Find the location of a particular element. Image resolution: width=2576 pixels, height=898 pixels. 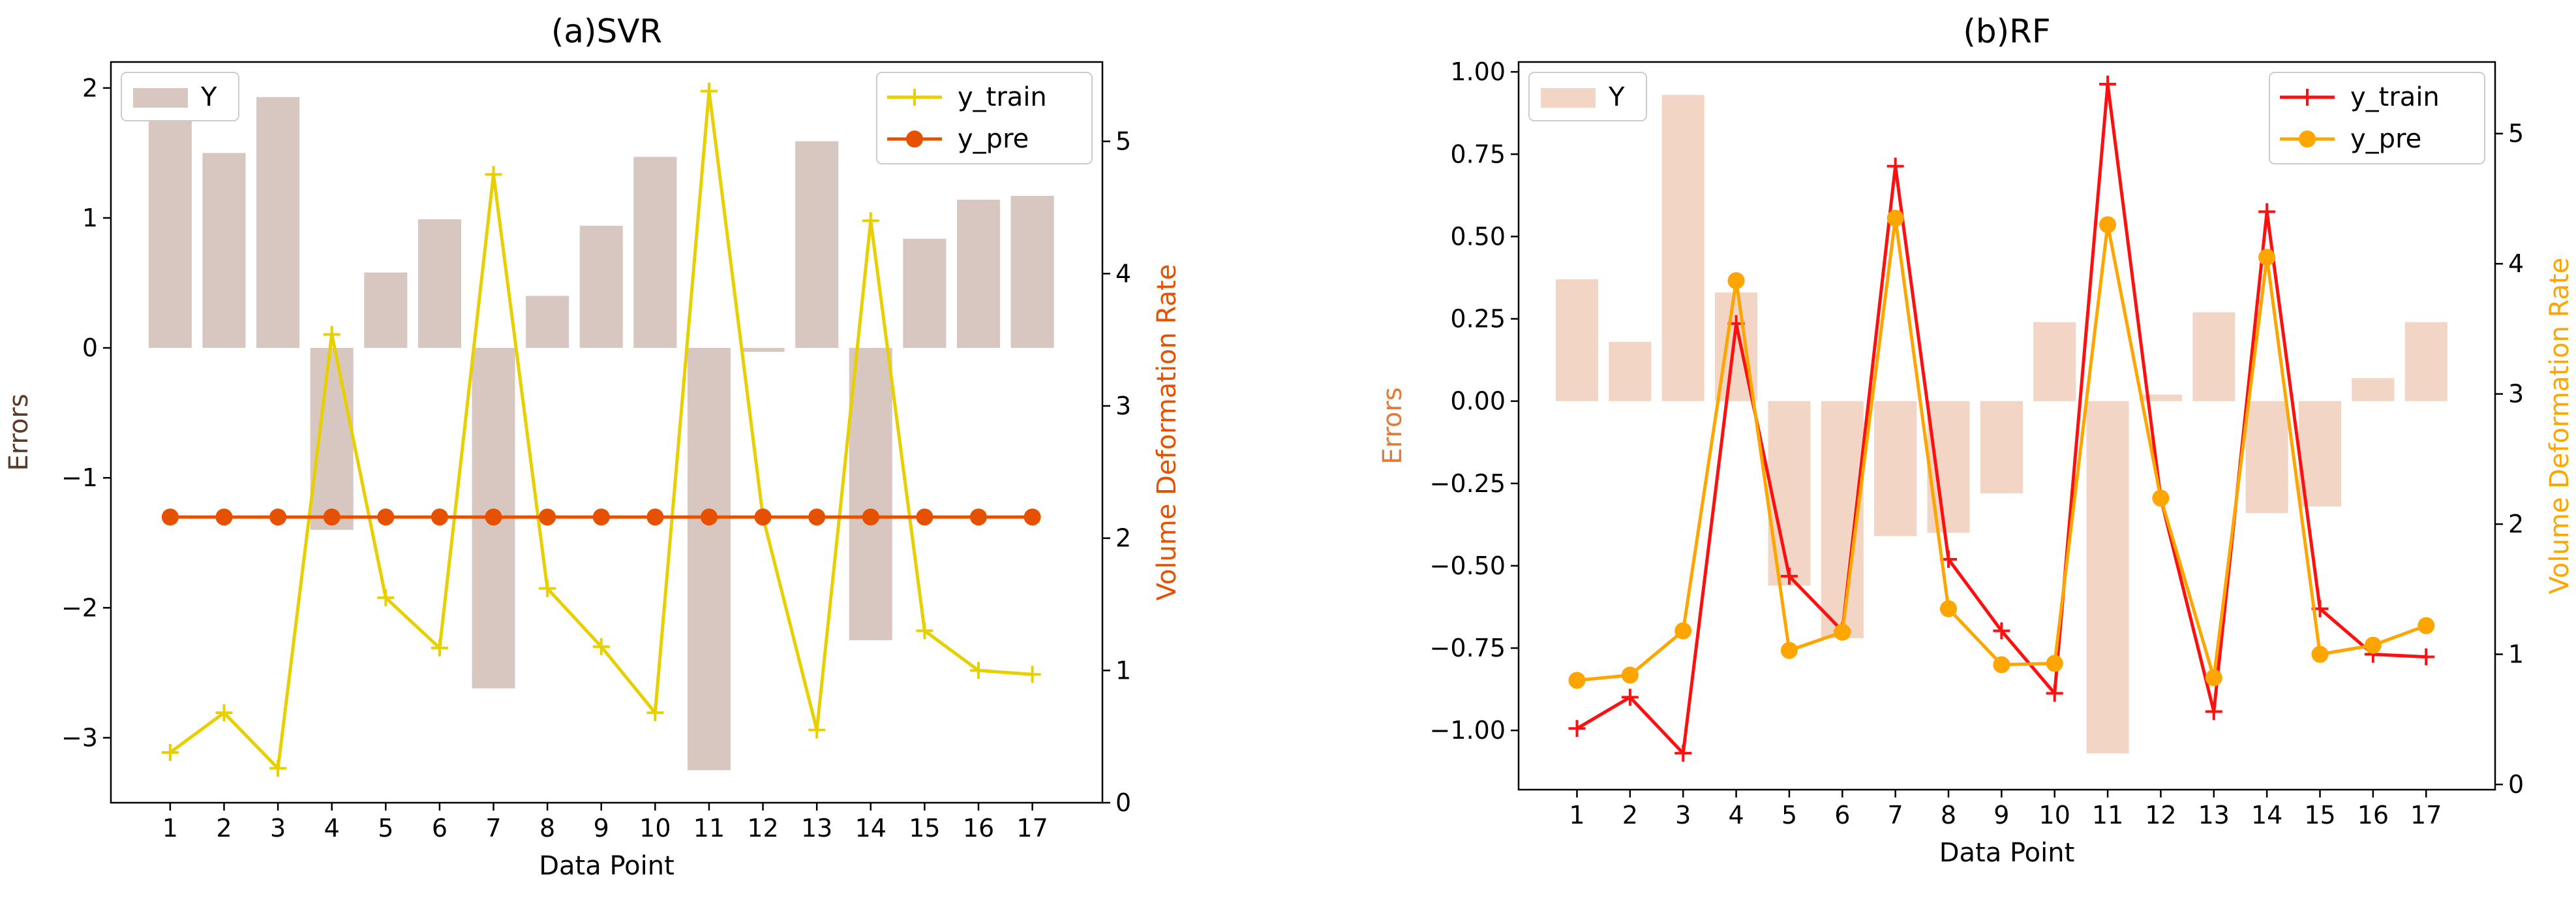

y-left-tick-label: 0.25 is located at coordinates (1478, 319).